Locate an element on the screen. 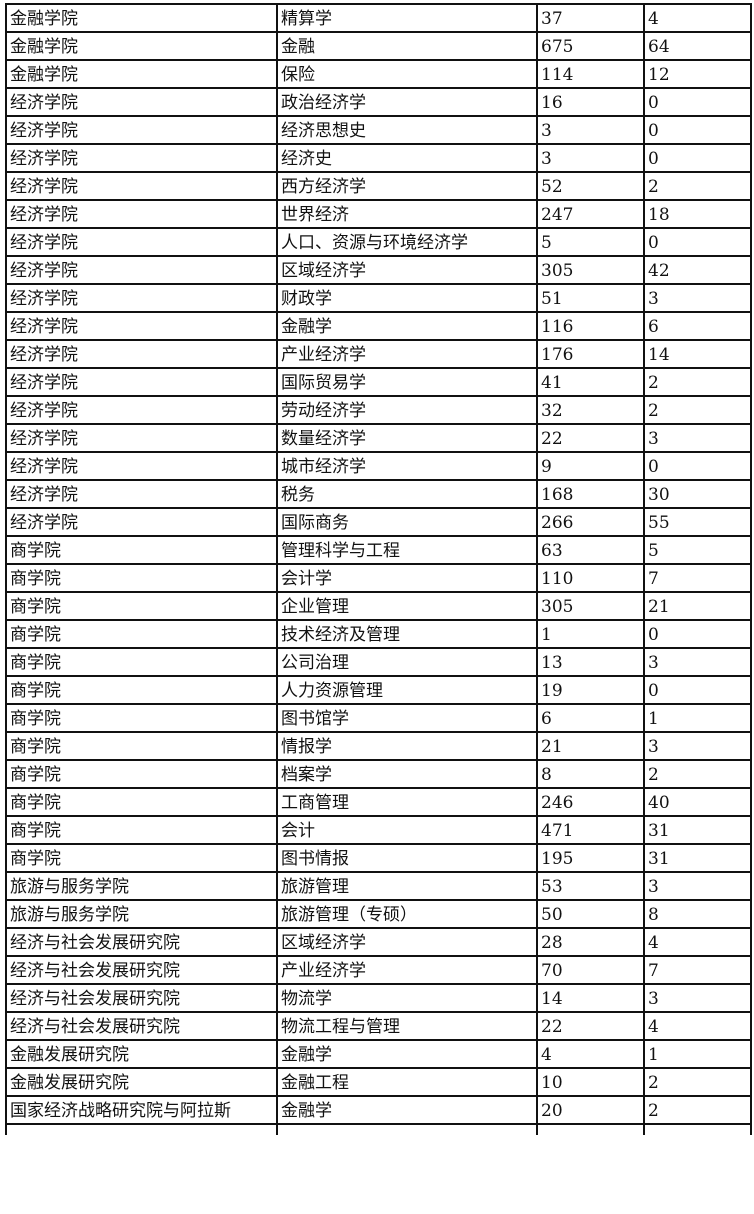  major-cell: 物流学 is located at coordinates (407, 998).